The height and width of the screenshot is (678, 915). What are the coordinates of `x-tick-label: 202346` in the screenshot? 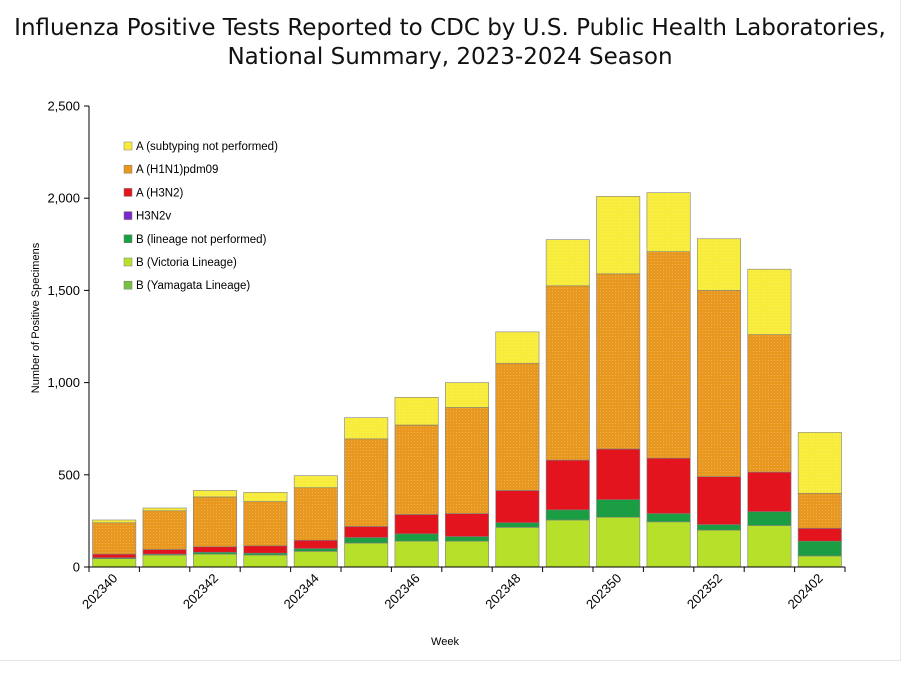 It's located at (401, 591).